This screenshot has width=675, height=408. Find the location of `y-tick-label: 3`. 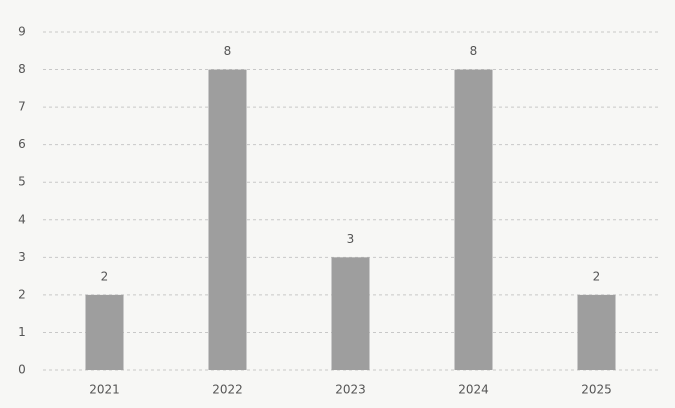

y-tick-label: 3 is located at coordinates (22, 257).